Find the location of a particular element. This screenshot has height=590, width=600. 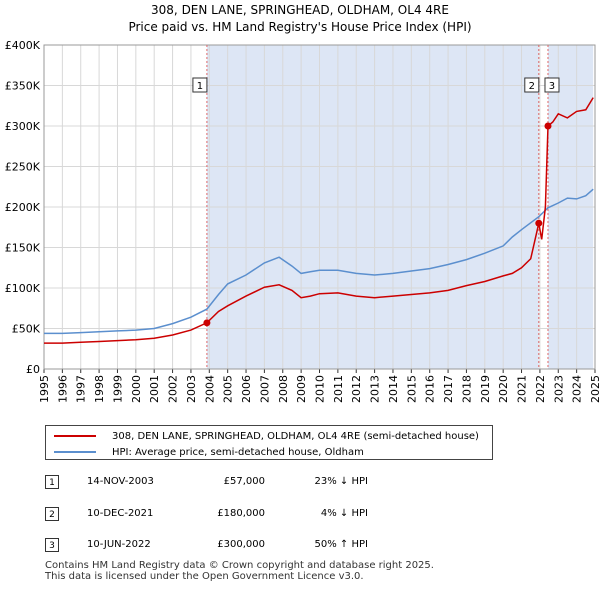

x-tick-label: 1998 is located at coordinates (99, 389).